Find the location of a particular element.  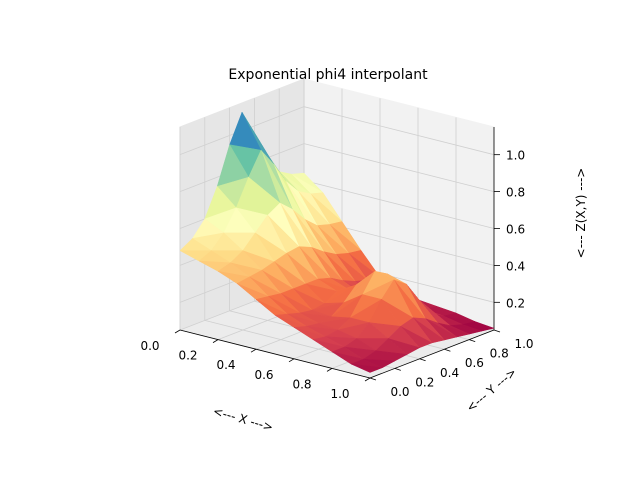

z-tick-label: 0.2 is located at coordinates (515, 303).